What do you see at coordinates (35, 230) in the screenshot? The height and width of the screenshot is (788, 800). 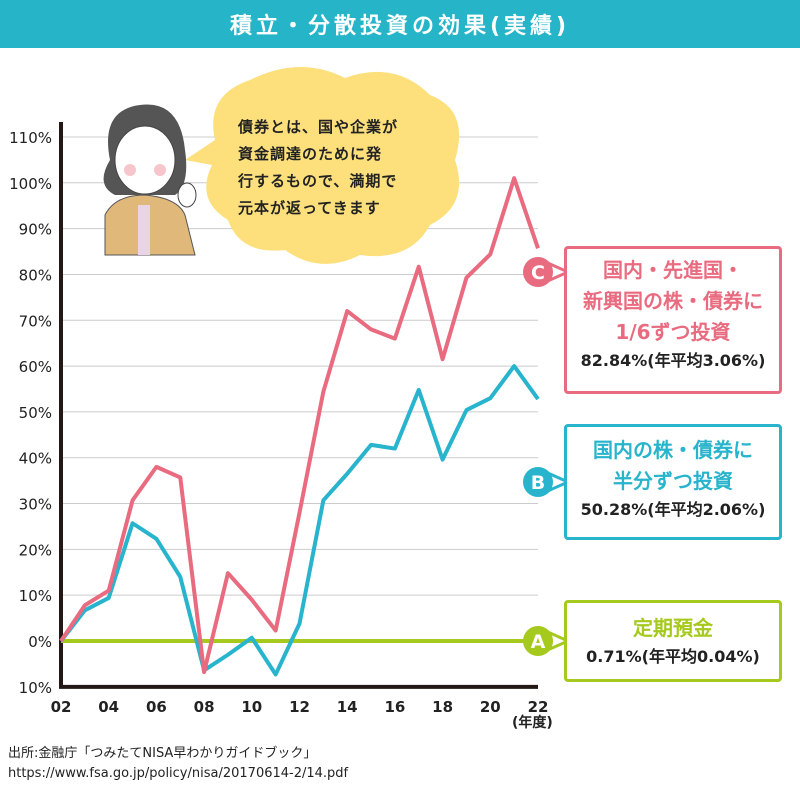 I see `y-tick-label: 90%` at bounding box center [35, 230].